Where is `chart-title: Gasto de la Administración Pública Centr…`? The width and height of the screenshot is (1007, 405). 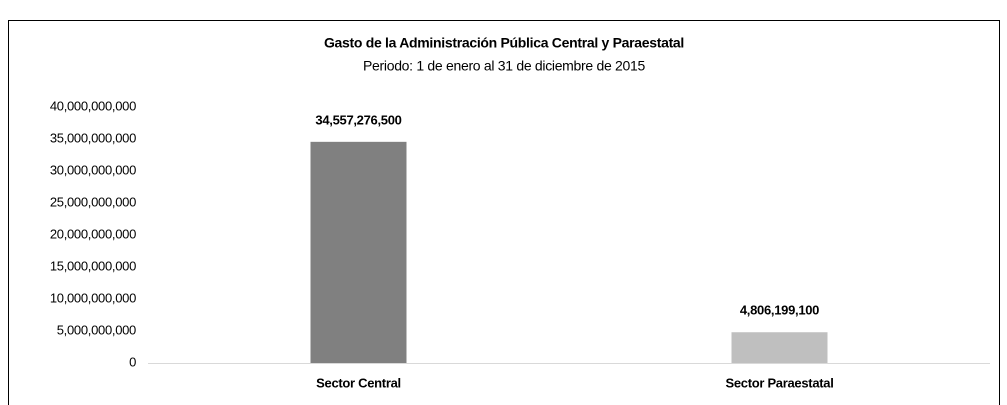
chart-title: Gasto de la Administración Pública Centr… is located at coordinates (504, 43).